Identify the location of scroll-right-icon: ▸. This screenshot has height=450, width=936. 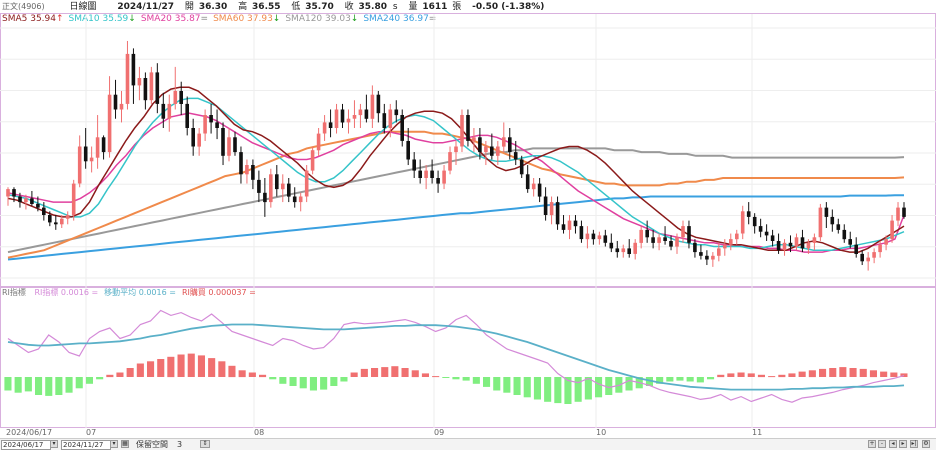
(903, 444).